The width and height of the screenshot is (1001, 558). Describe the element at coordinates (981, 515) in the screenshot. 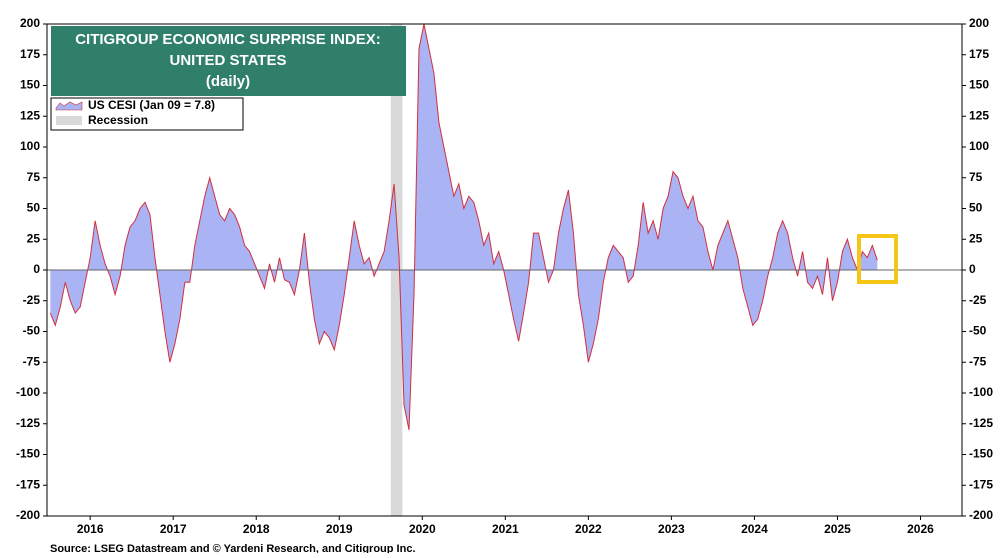

I see `y2-tick-label: -200` at that location.